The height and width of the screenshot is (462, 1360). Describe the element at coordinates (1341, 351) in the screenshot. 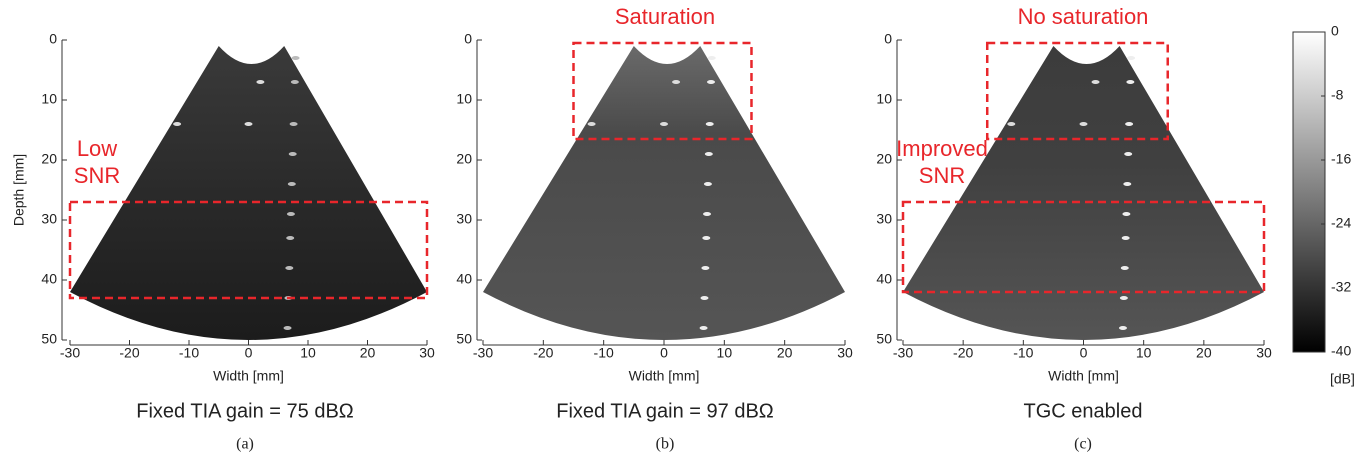

I see `colorbar-tick-label: -40` at that location.